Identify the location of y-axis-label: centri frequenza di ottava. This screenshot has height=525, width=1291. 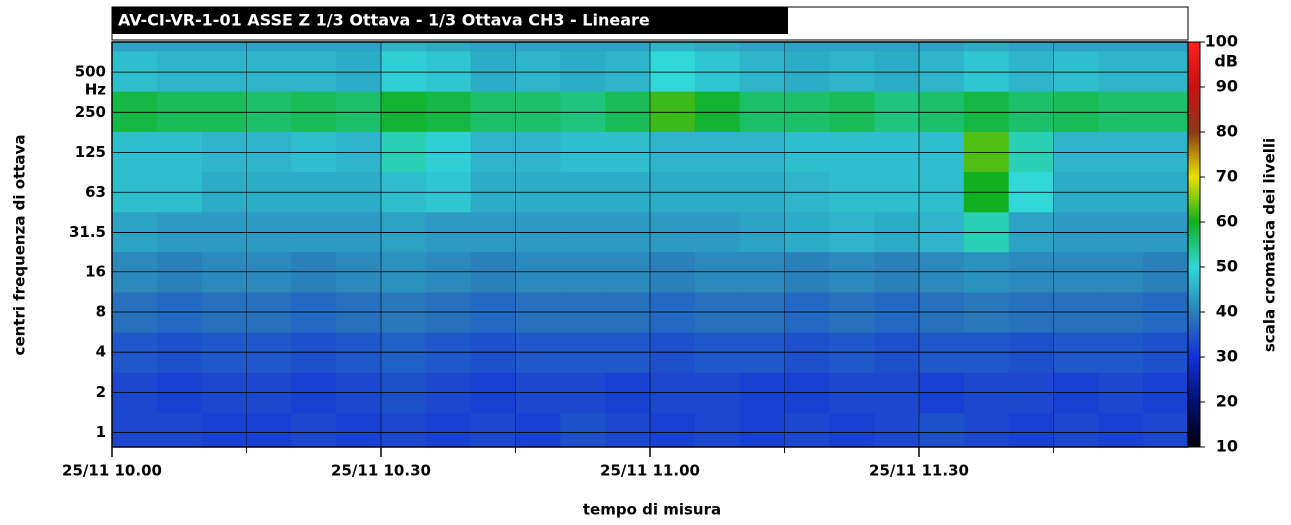
(20, 245).